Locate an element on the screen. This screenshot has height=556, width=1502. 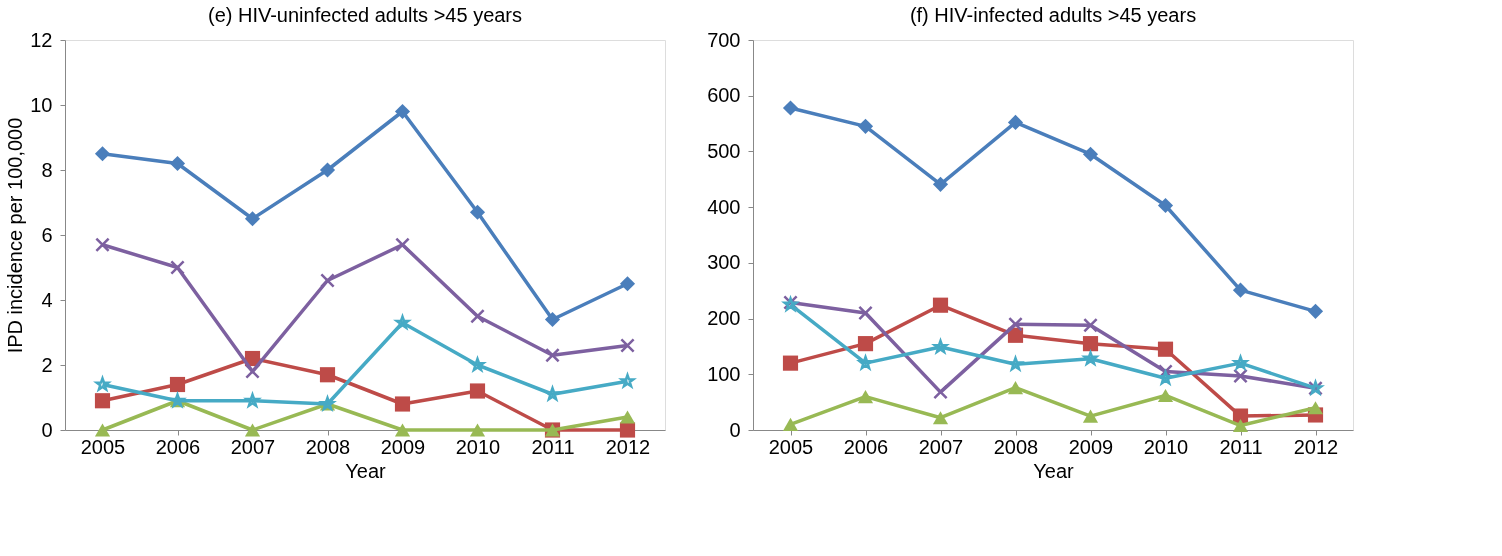
y-tick-label: 400 is located at coordinates (724, 206).